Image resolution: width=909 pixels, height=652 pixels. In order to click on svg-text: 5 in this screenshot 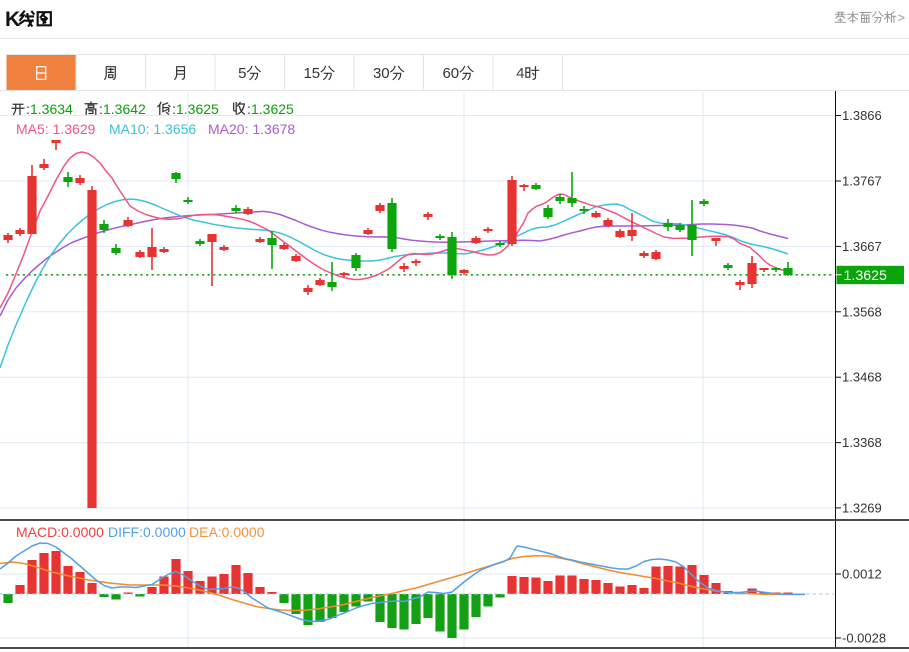, I will do `click(242, 73)`.